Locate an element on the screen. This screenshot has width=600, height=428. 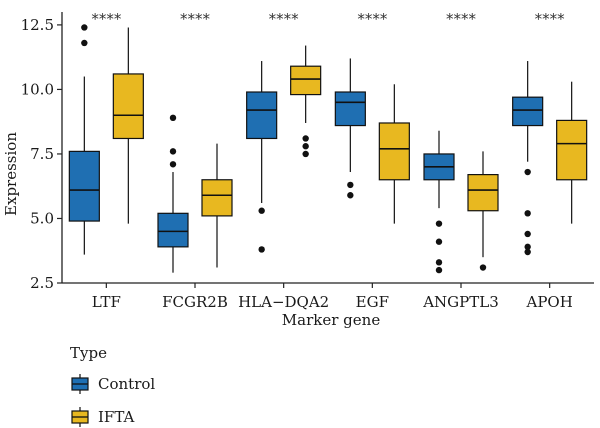
x-axis-title: Marker gene is located at coordinates (331, 320).